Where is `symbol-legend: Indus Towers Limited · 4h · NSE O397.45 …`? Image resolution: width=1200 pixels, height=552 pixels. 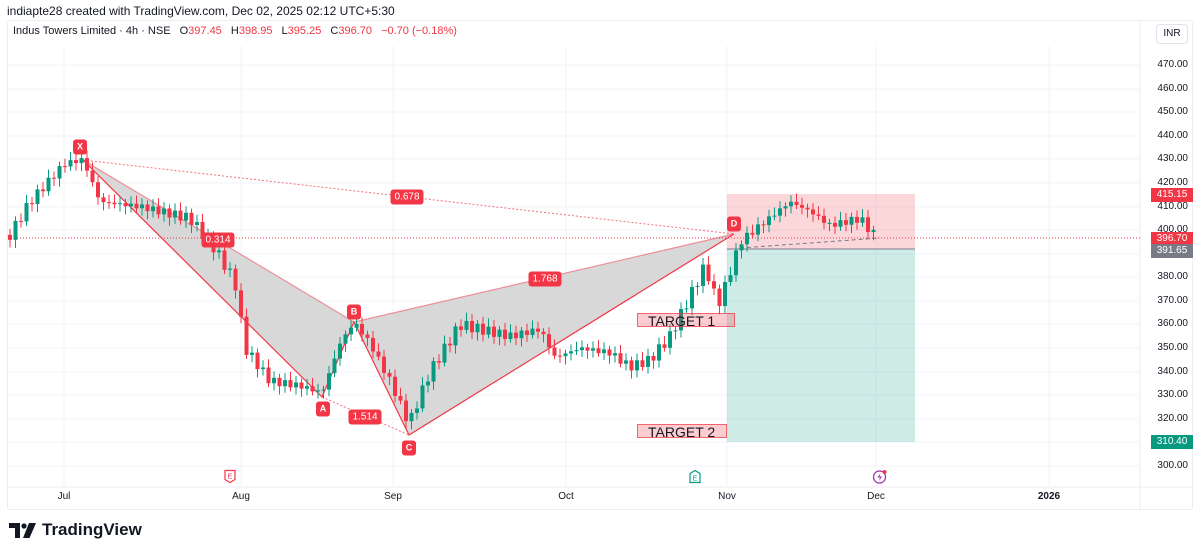
symbol-legend: Indus Towers Limited · 4h · NSE O397.45 … is located at coordinates (235, 31).